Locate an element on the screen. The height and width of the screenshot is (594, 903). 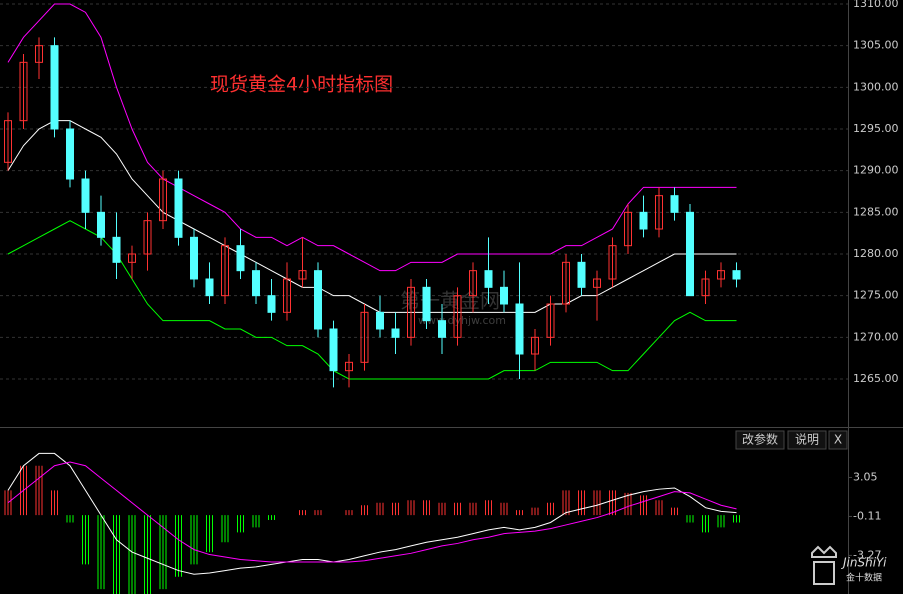
button-label: 改参数 is located at coordinates (760, 439).